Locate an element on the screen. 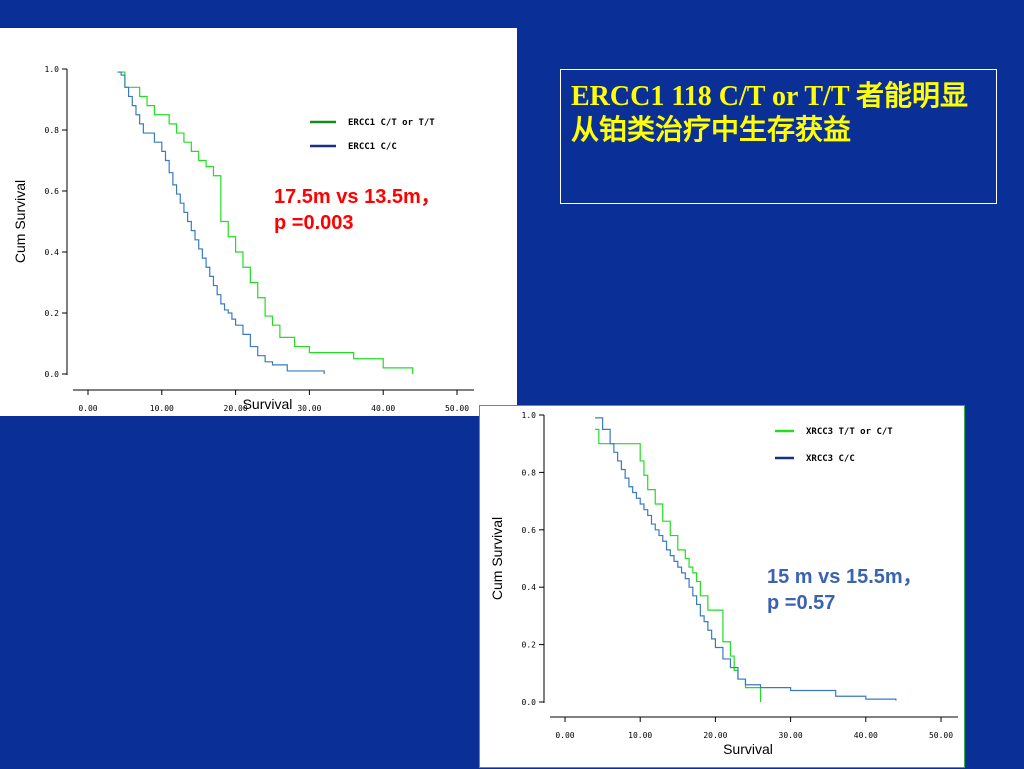 This screenshot has width=1024, height=769. annotation-ercc1-line2: p =0.003 is located at coordinates (314, 223).